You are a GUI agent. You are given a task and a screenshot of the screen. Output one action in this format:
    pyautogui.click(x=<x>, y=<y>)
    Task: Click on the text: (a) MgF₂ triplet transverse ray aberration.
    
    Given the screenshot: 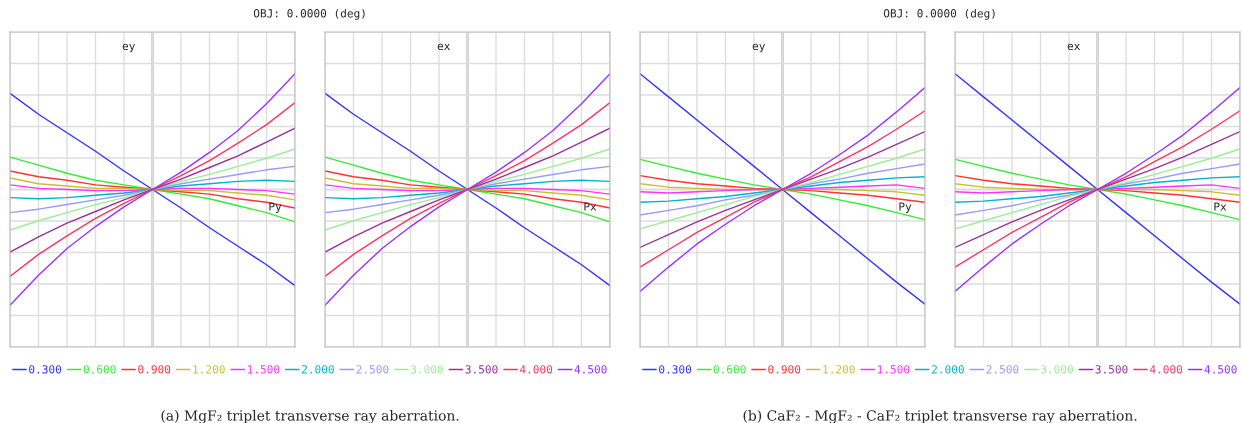 What is the action you would take?
    pyautogui.click(x=310, y=416)
    